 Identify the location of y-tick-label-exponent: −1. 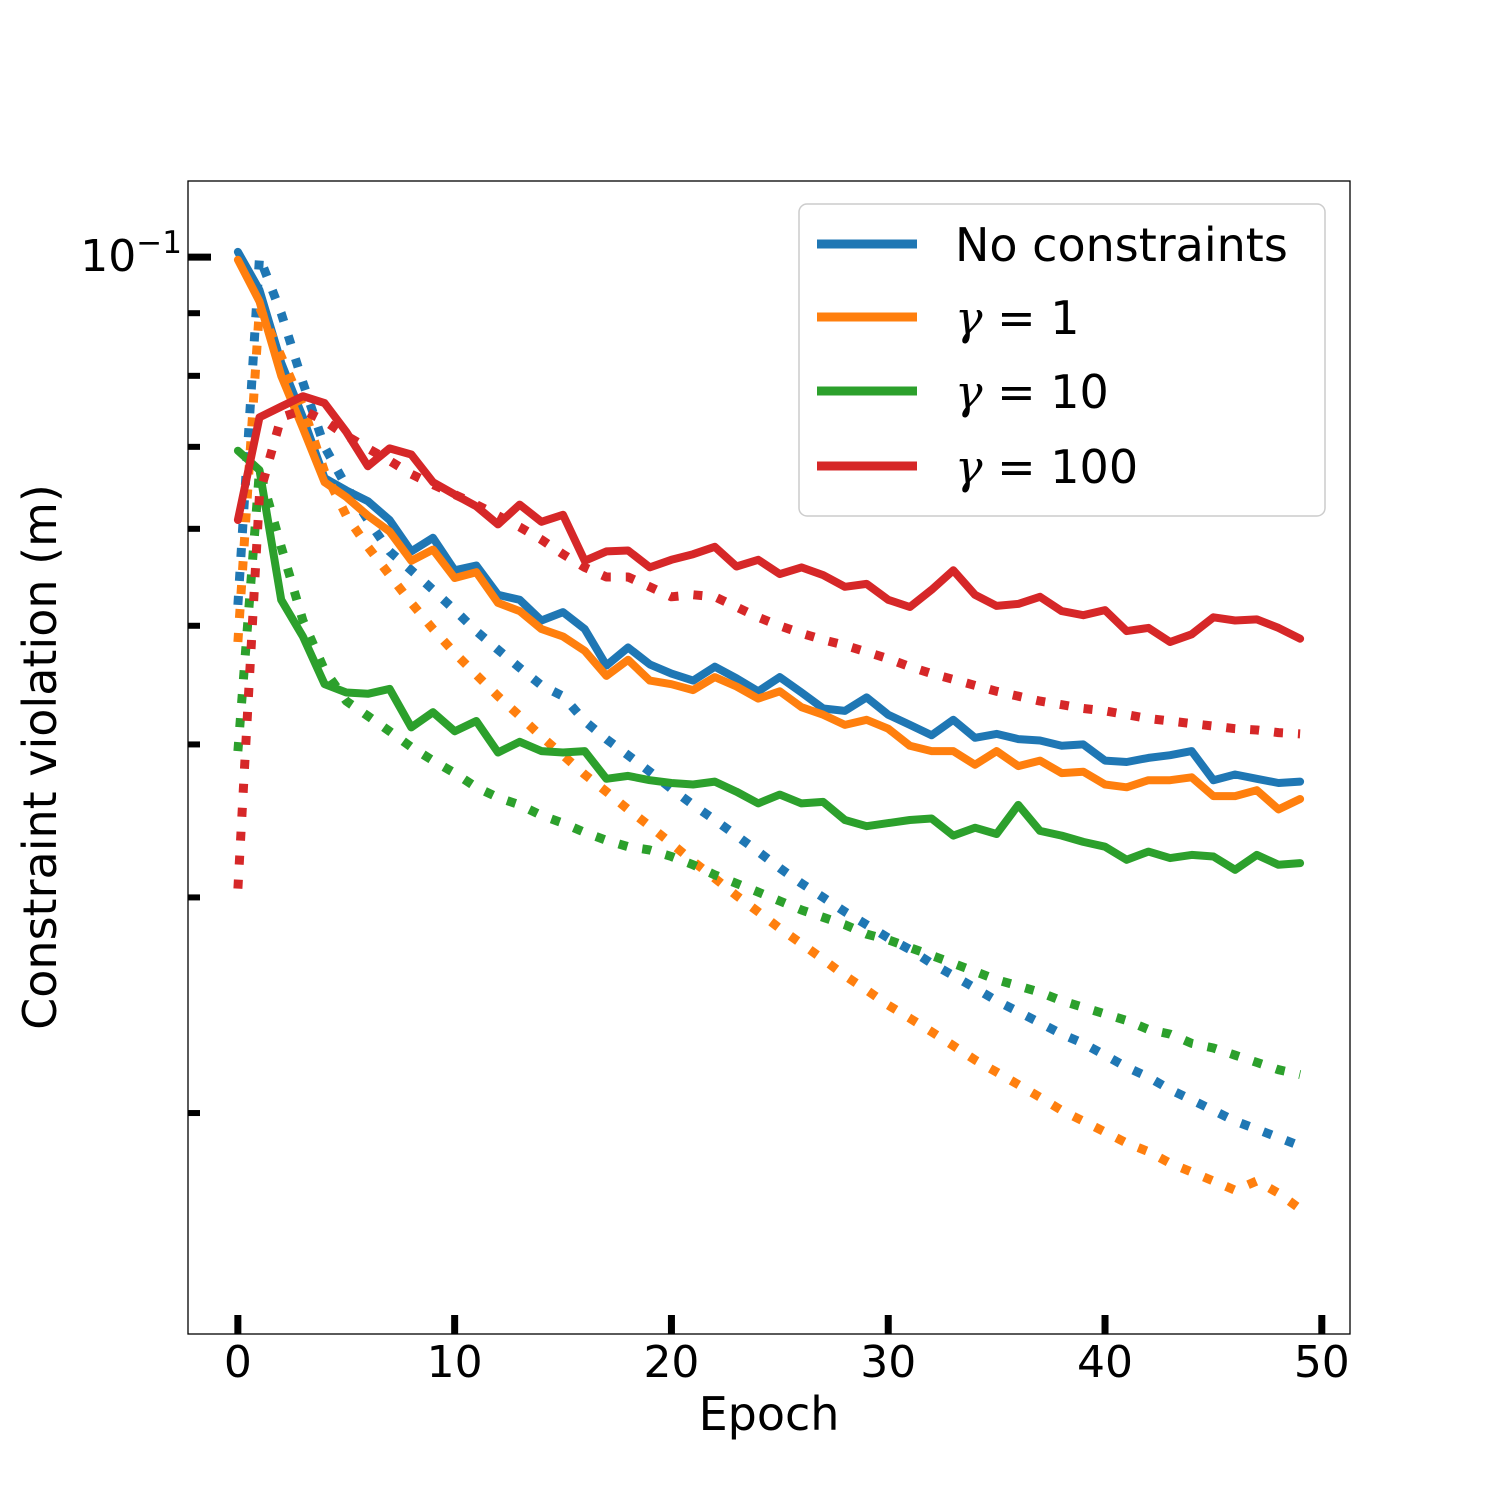
(159, 243).